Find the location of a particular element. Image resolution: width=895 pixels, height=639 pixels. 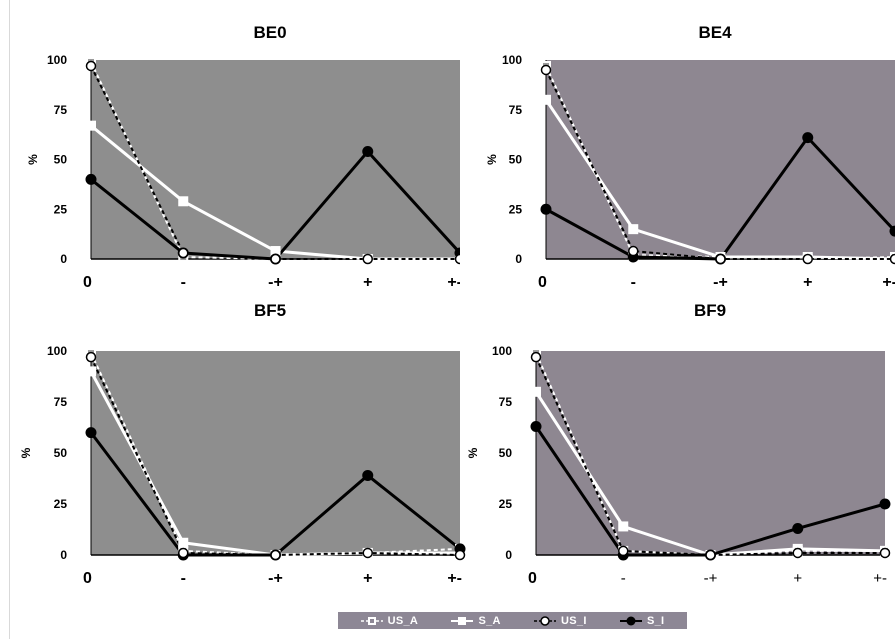

chart-title-bf9: BF9 is located at coordinates (710, 310).